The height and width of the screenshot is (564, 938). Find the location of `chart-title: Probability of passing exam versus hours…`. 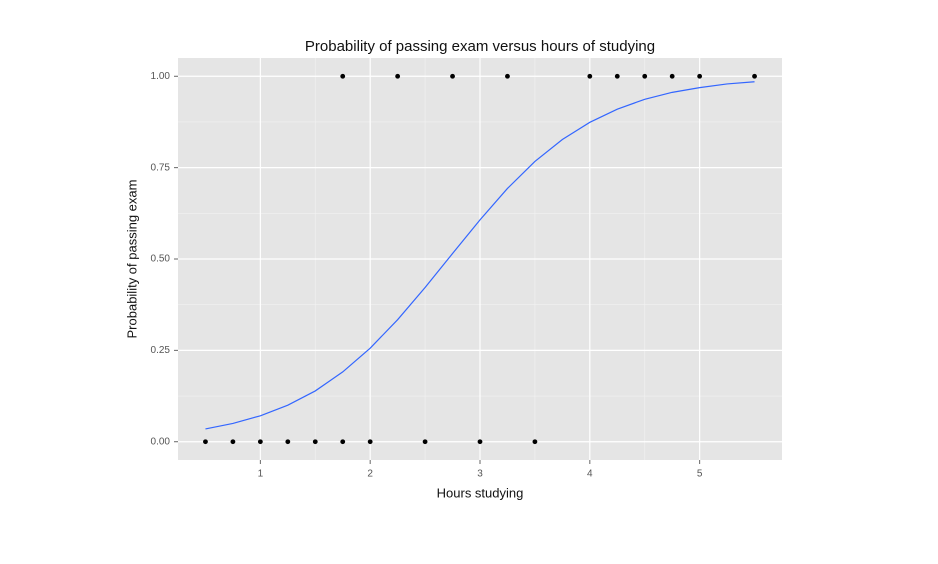

chart-title: Probability of passing exam versus hours… is located at coordinates (480, 46).